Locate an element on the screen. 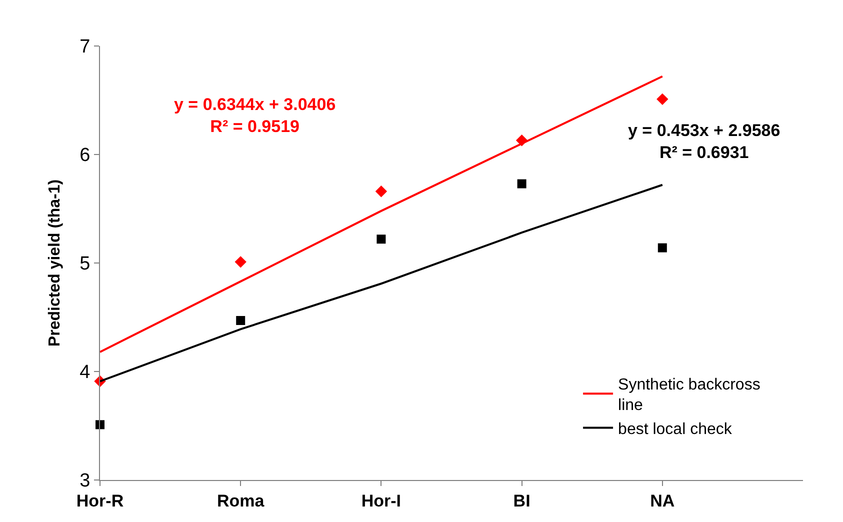 Image resolution: width=843 pixels, height=522 pixels. x-tick-label: Hor-I is located at coordinates (381, 500).